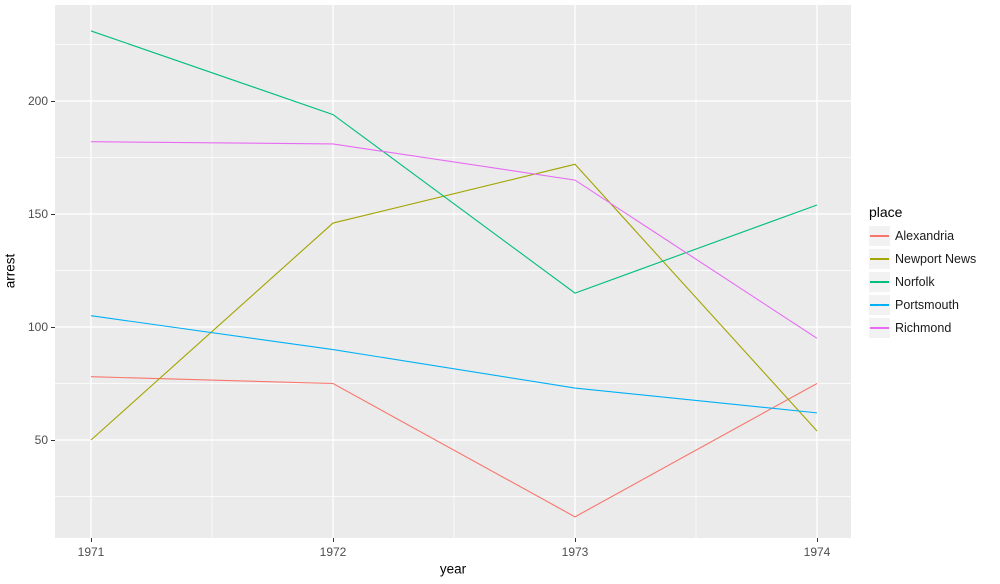 The image size is (1000, 584). I want to click on legend-title: place, so click(886, 212).